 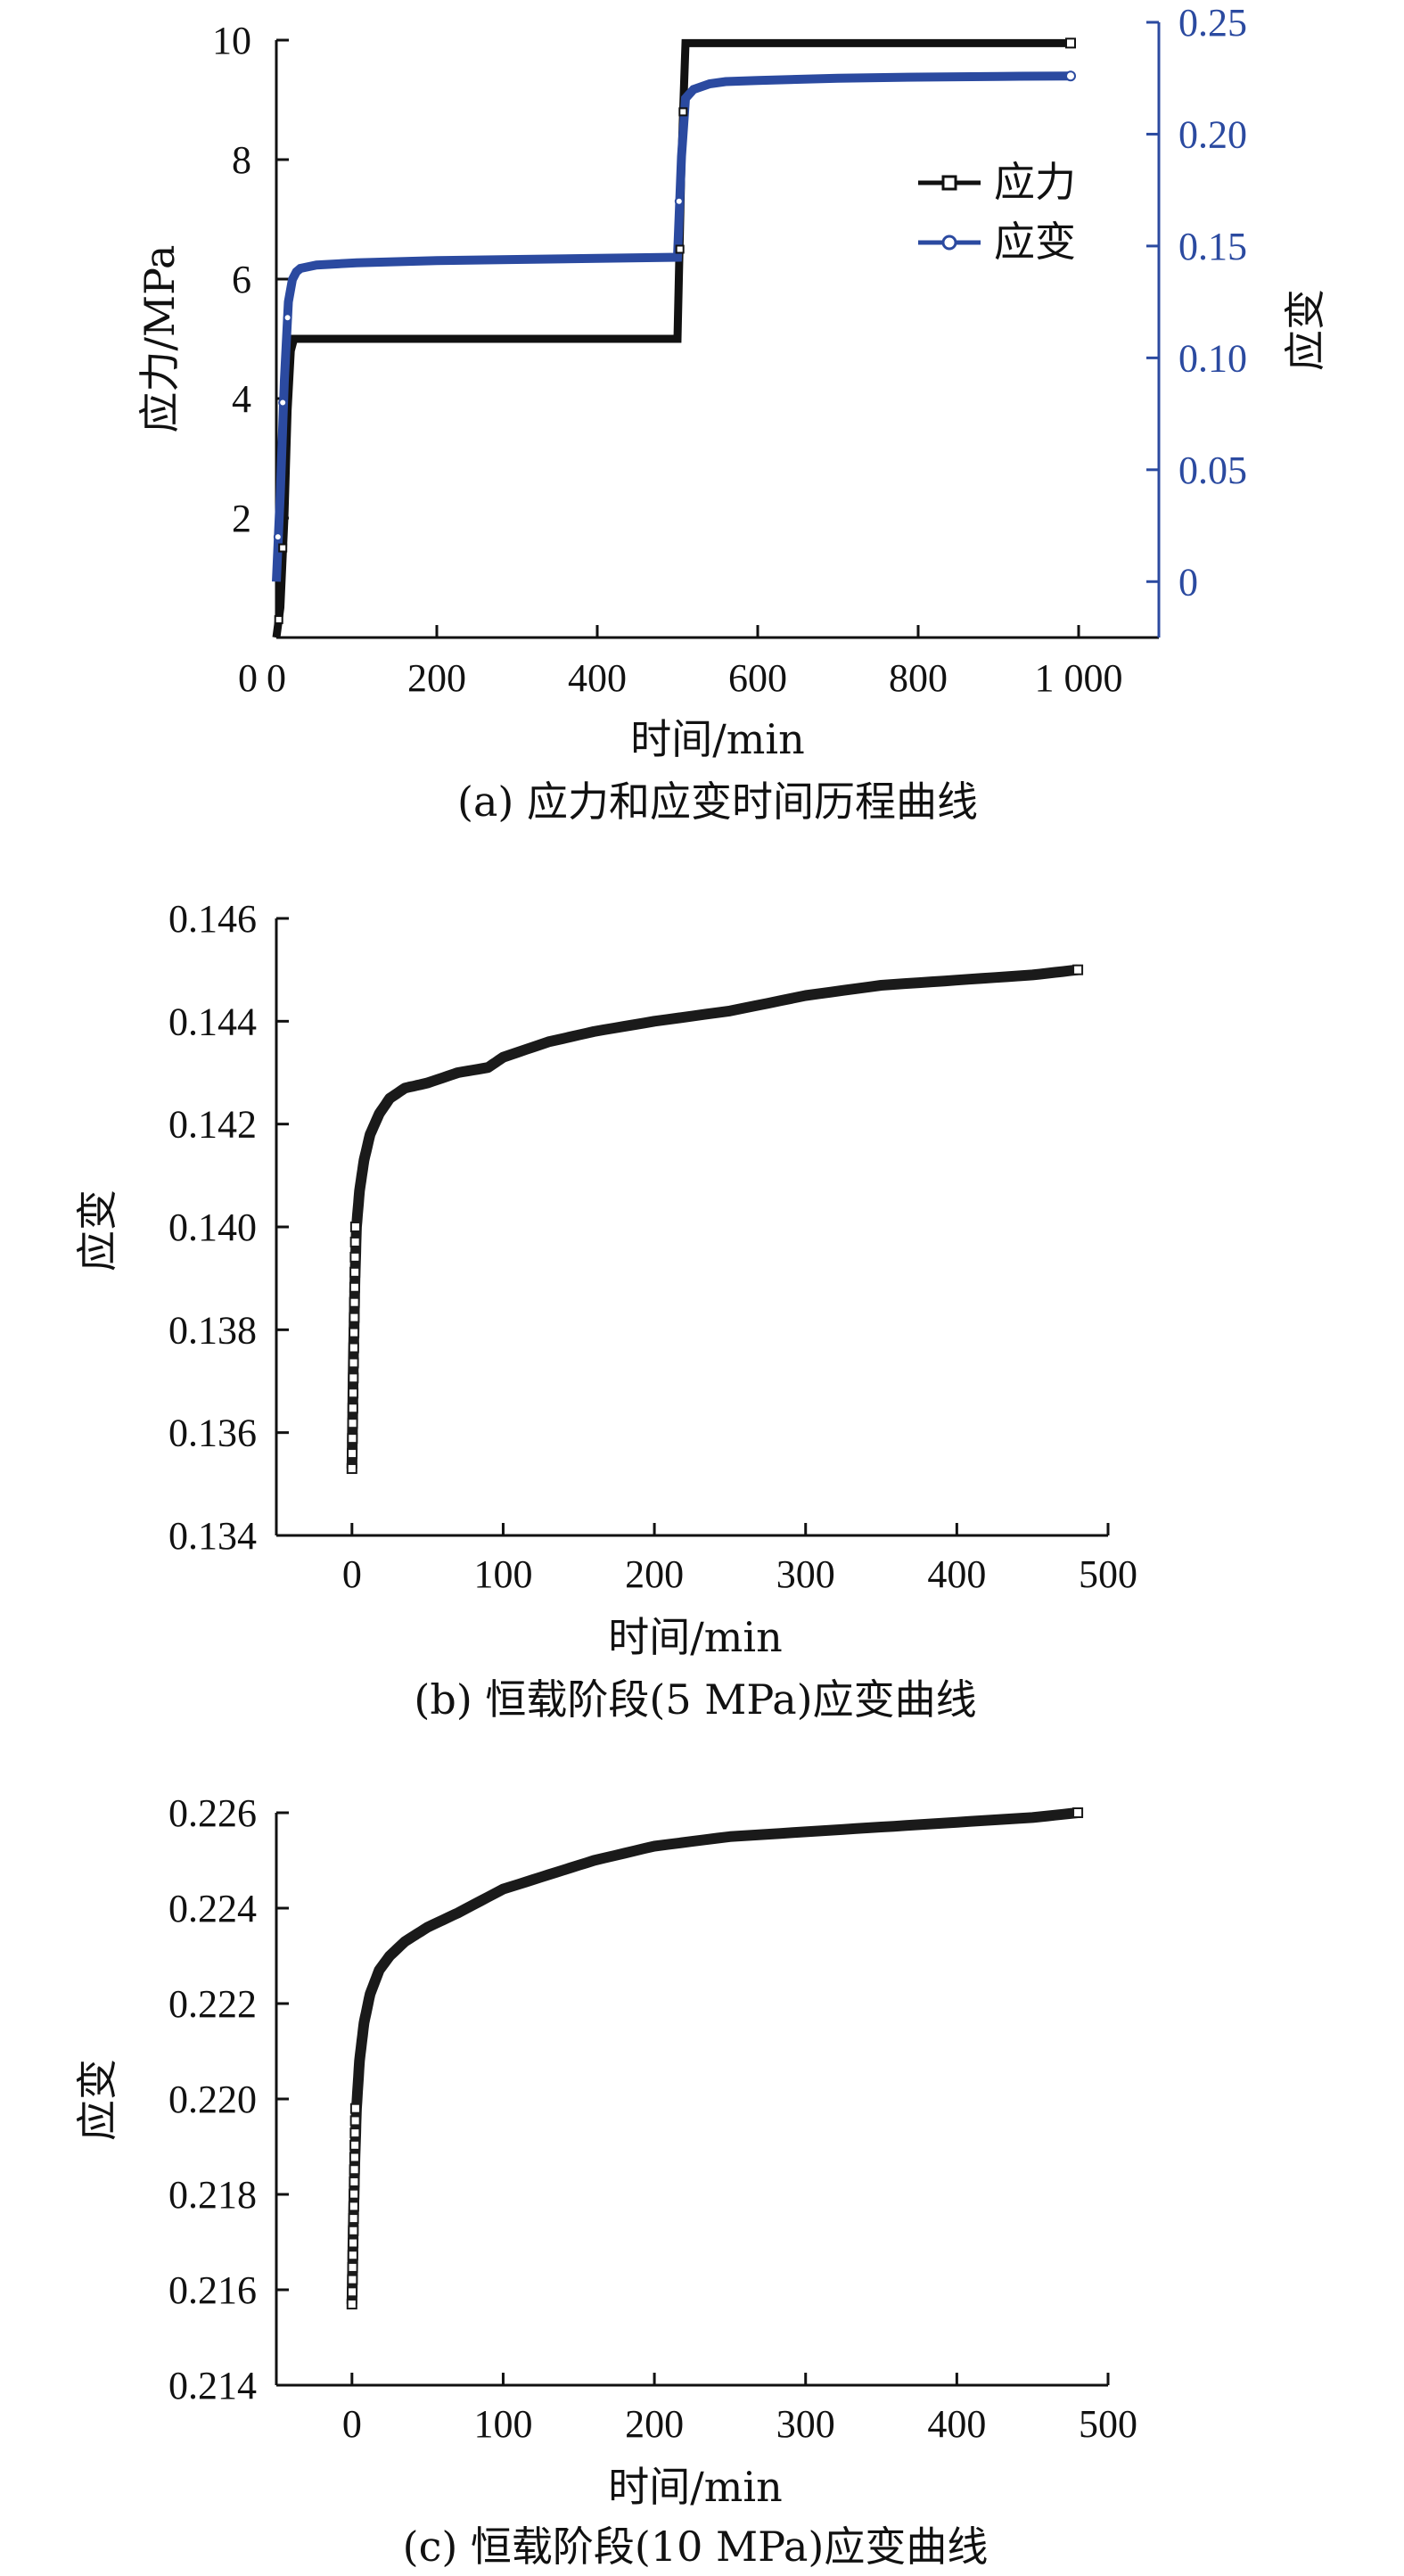 What do you see at coordinates (1078, 969) in the screenshot?
I see `b-strain-end-point` at bounding box center [1078, 969].